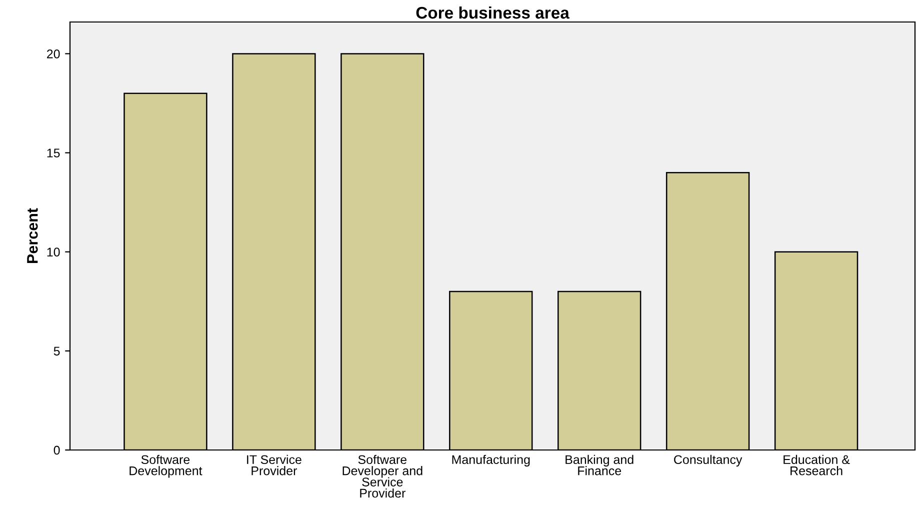 The width and height of the screenshot is (918, 515). I want to click on x-tick-label: IT Service Provider, so click(274, 465).